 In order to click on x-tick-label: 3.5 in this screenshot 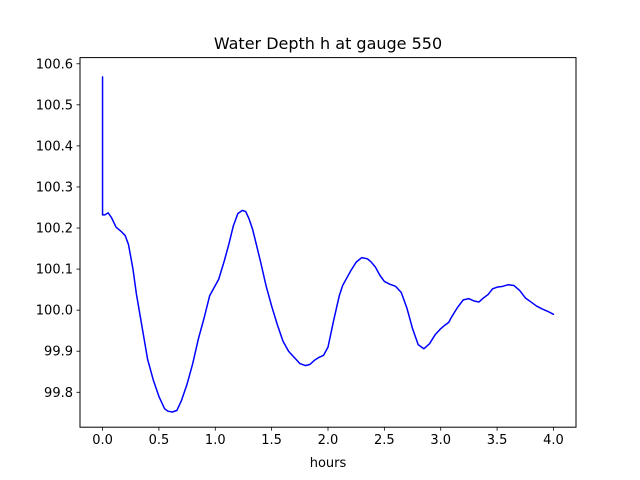, I will do `click(497, 440)`.